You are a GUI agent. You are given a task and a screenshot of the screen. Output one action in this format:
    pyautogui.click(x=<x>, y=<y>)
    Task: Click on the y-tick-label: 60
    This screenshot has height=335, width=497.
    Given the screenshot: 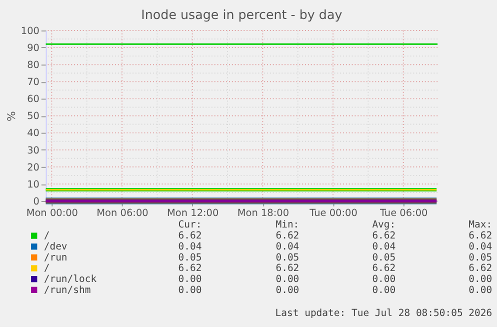 What is the action you would take?
    pyautogui.click(x=33, y=100)
    